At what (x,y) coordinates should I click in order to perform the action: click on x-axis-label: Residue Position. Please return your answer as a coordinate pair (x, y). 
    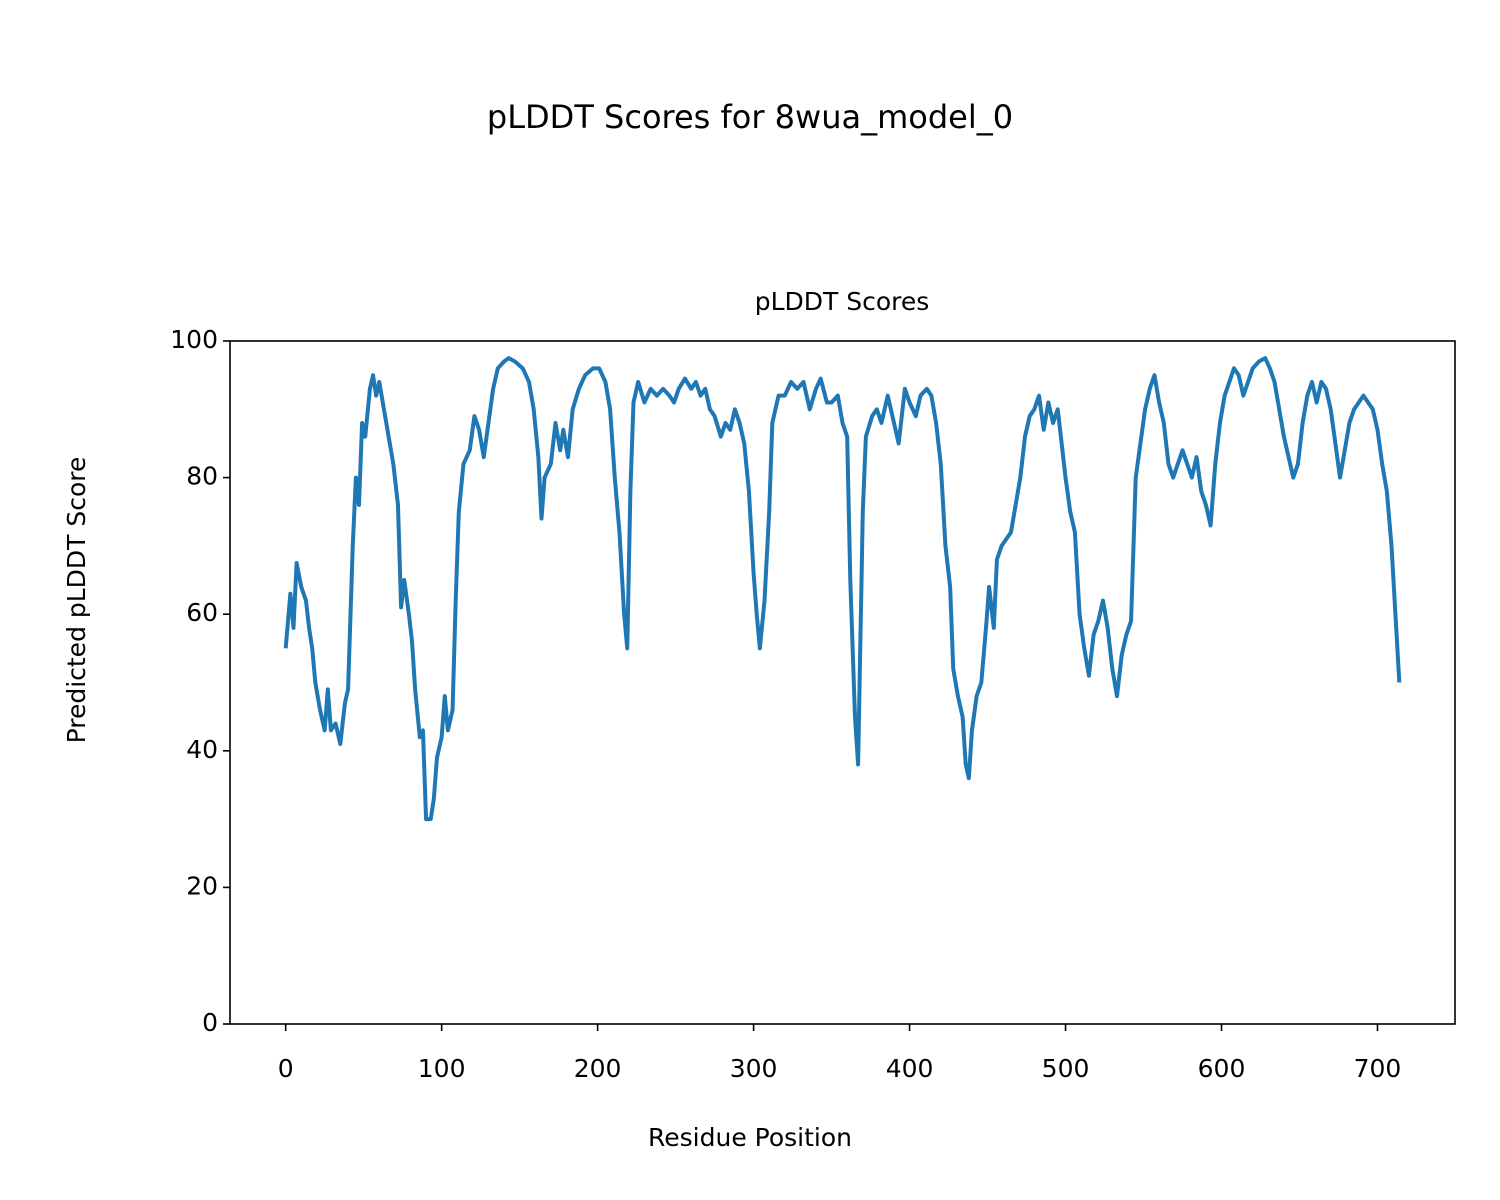
    Looking at the image, I should click on (750, 1137).